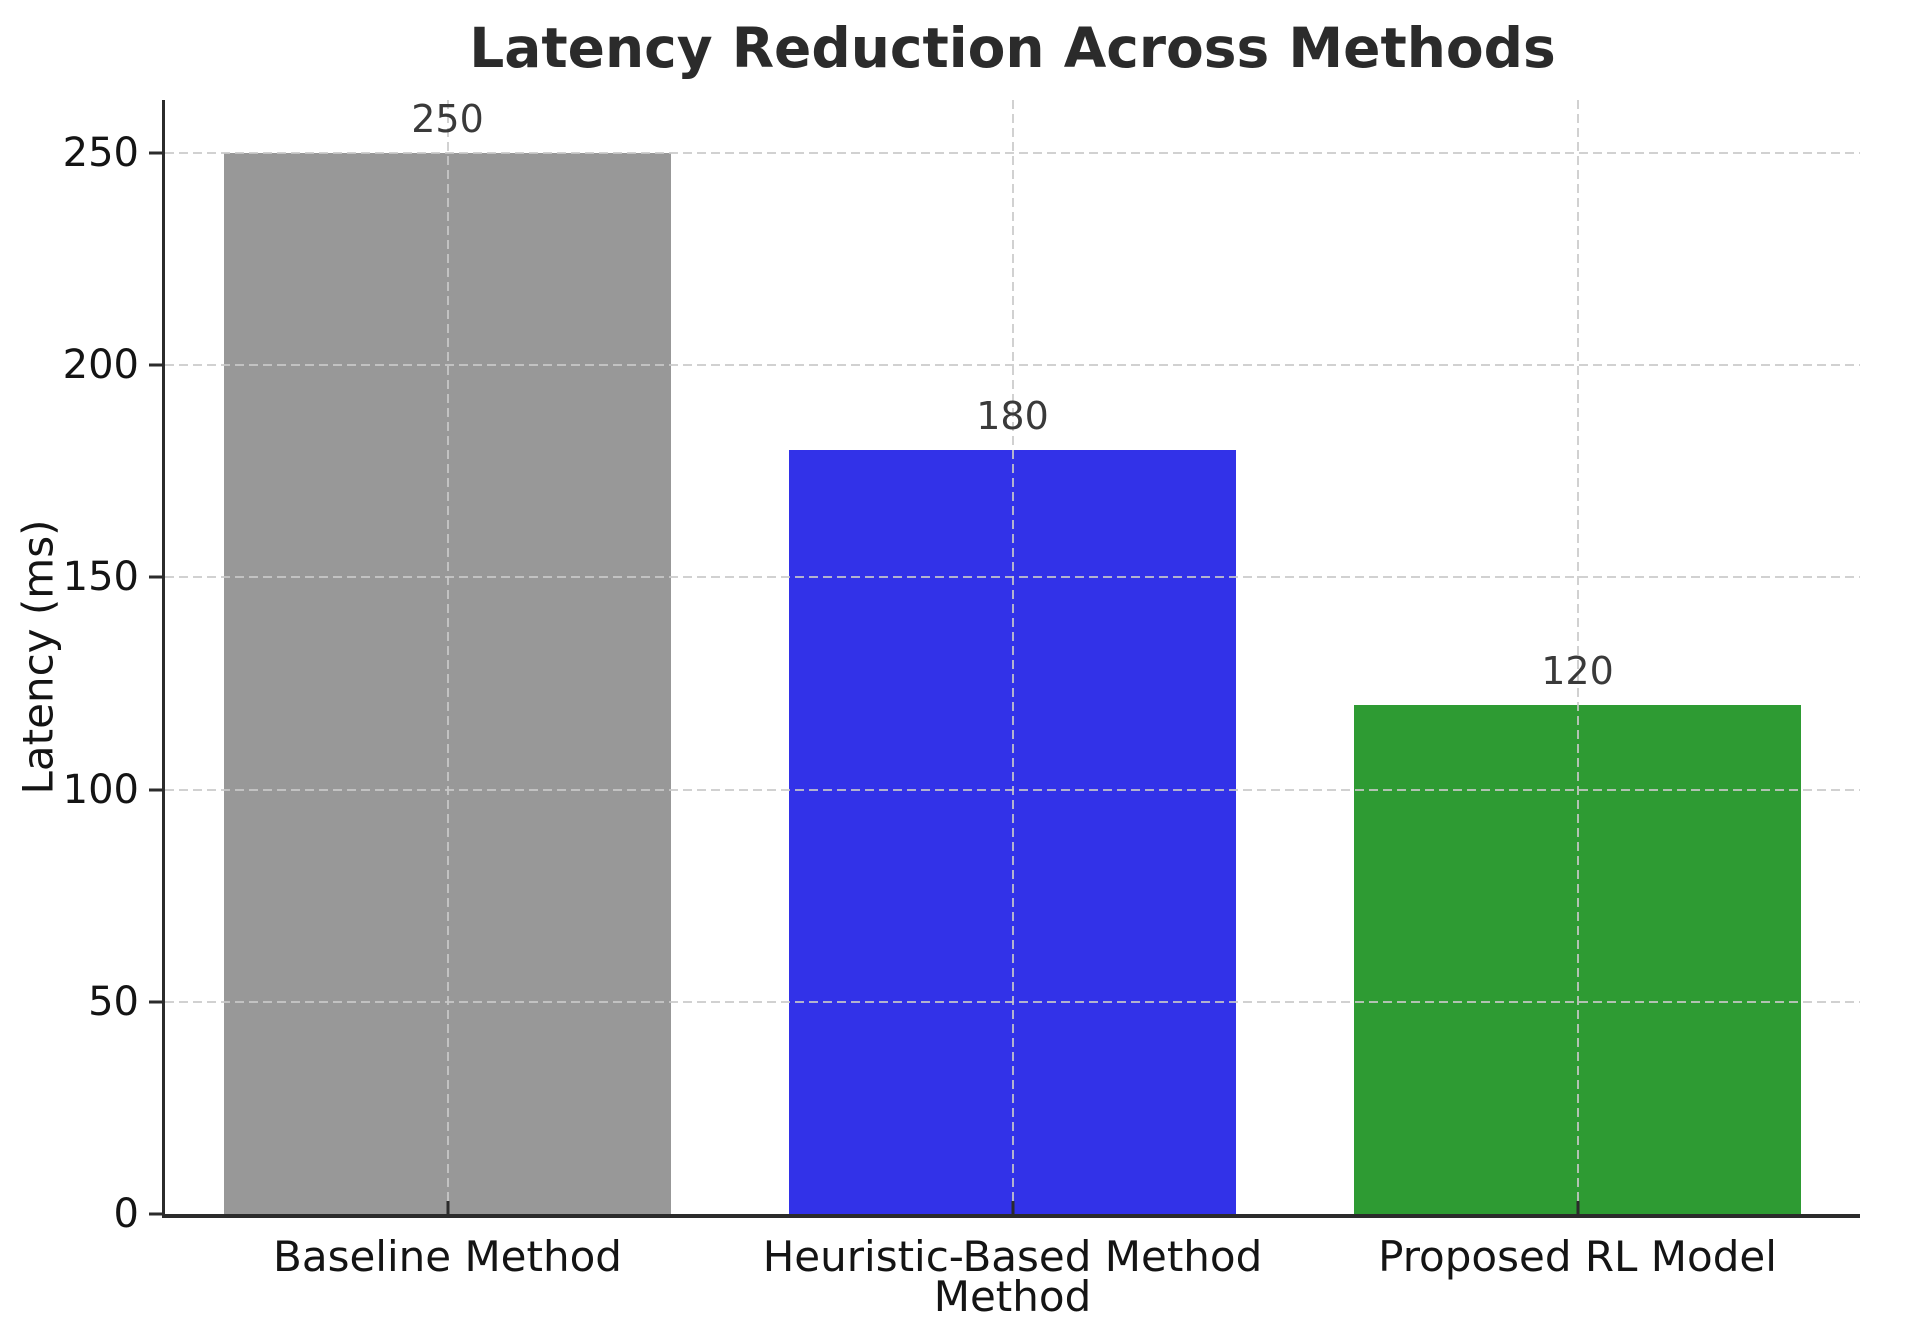 The height and width of the screenshot is (1338, 1913). I want to click on x-tick-label: Proposed RL Model, so click(1577, 1256).